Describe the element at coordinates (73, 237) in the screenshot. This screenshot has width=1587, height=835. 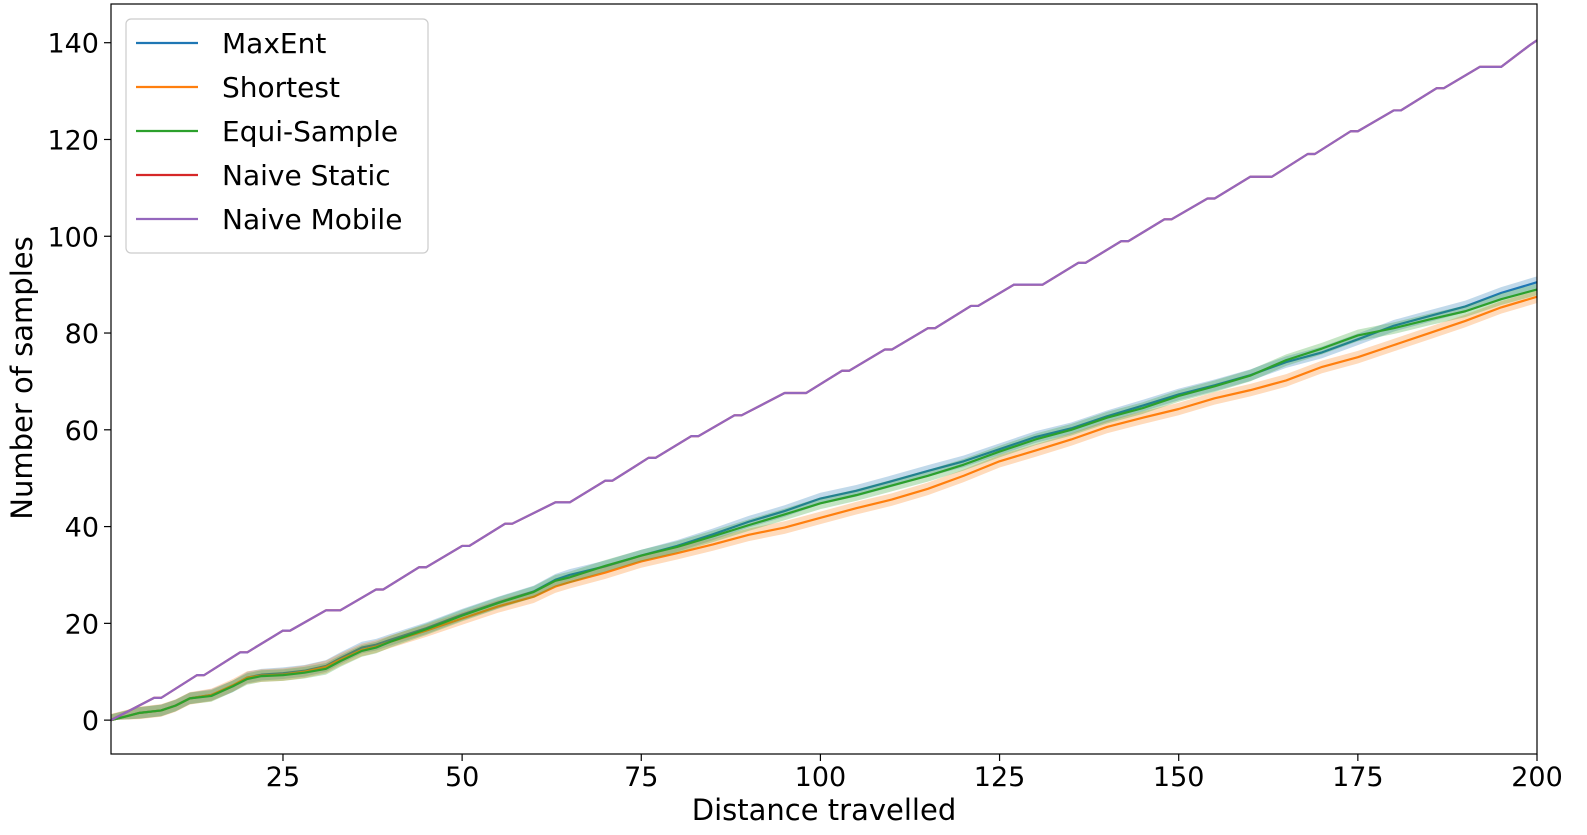
I see `y-tick-label: 100` at that location.